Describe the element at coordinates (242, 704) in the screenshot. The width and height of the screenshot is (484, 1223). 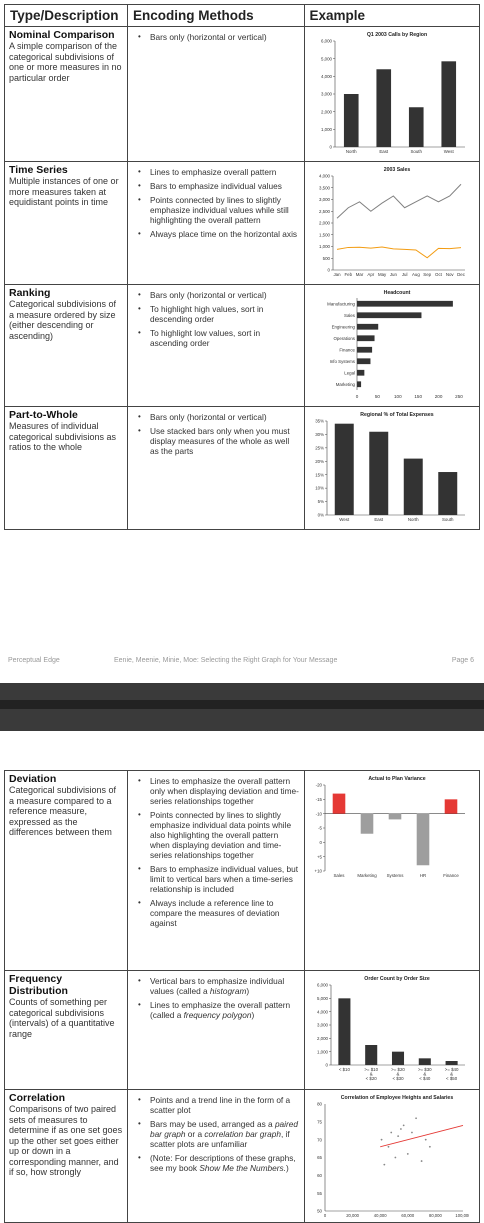
I see `page-break-band` at that location.